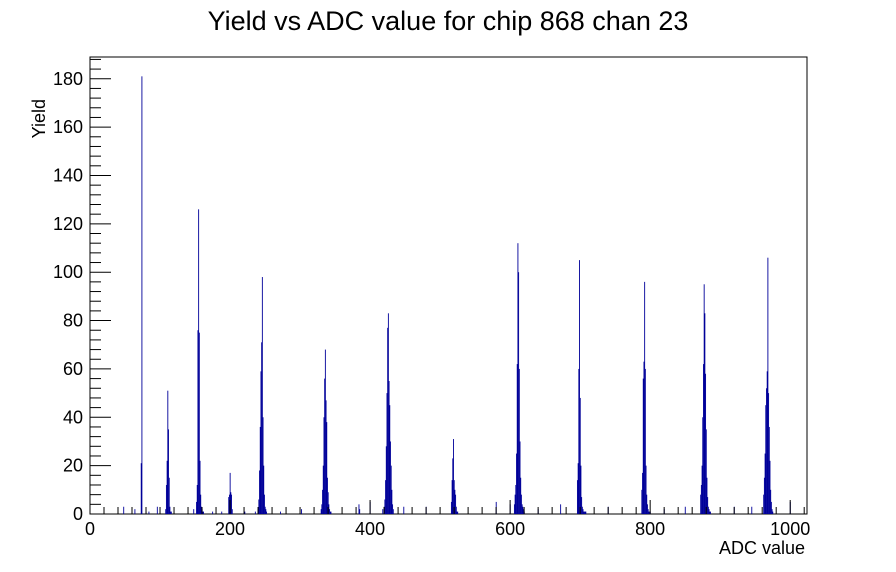 The height and width of the screenshot is (572, 896). What do you see at coordinates (230, 529) in the screenshot?
I see `x-tick-label: 200` at bounding box center [230, 529].